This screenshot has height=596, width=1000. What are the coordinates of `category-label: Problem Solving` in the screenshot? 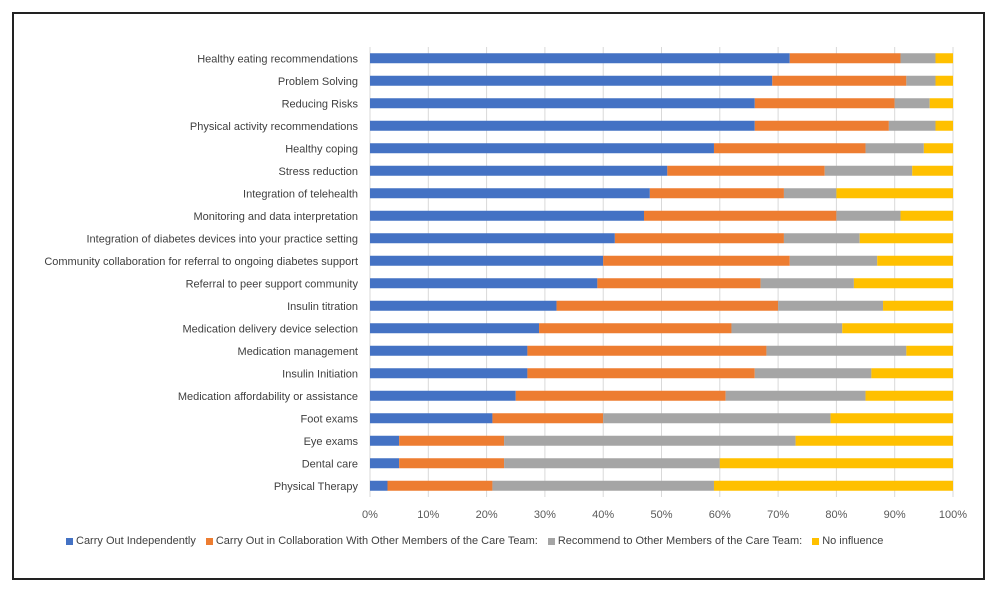 It's located at (318, 82).